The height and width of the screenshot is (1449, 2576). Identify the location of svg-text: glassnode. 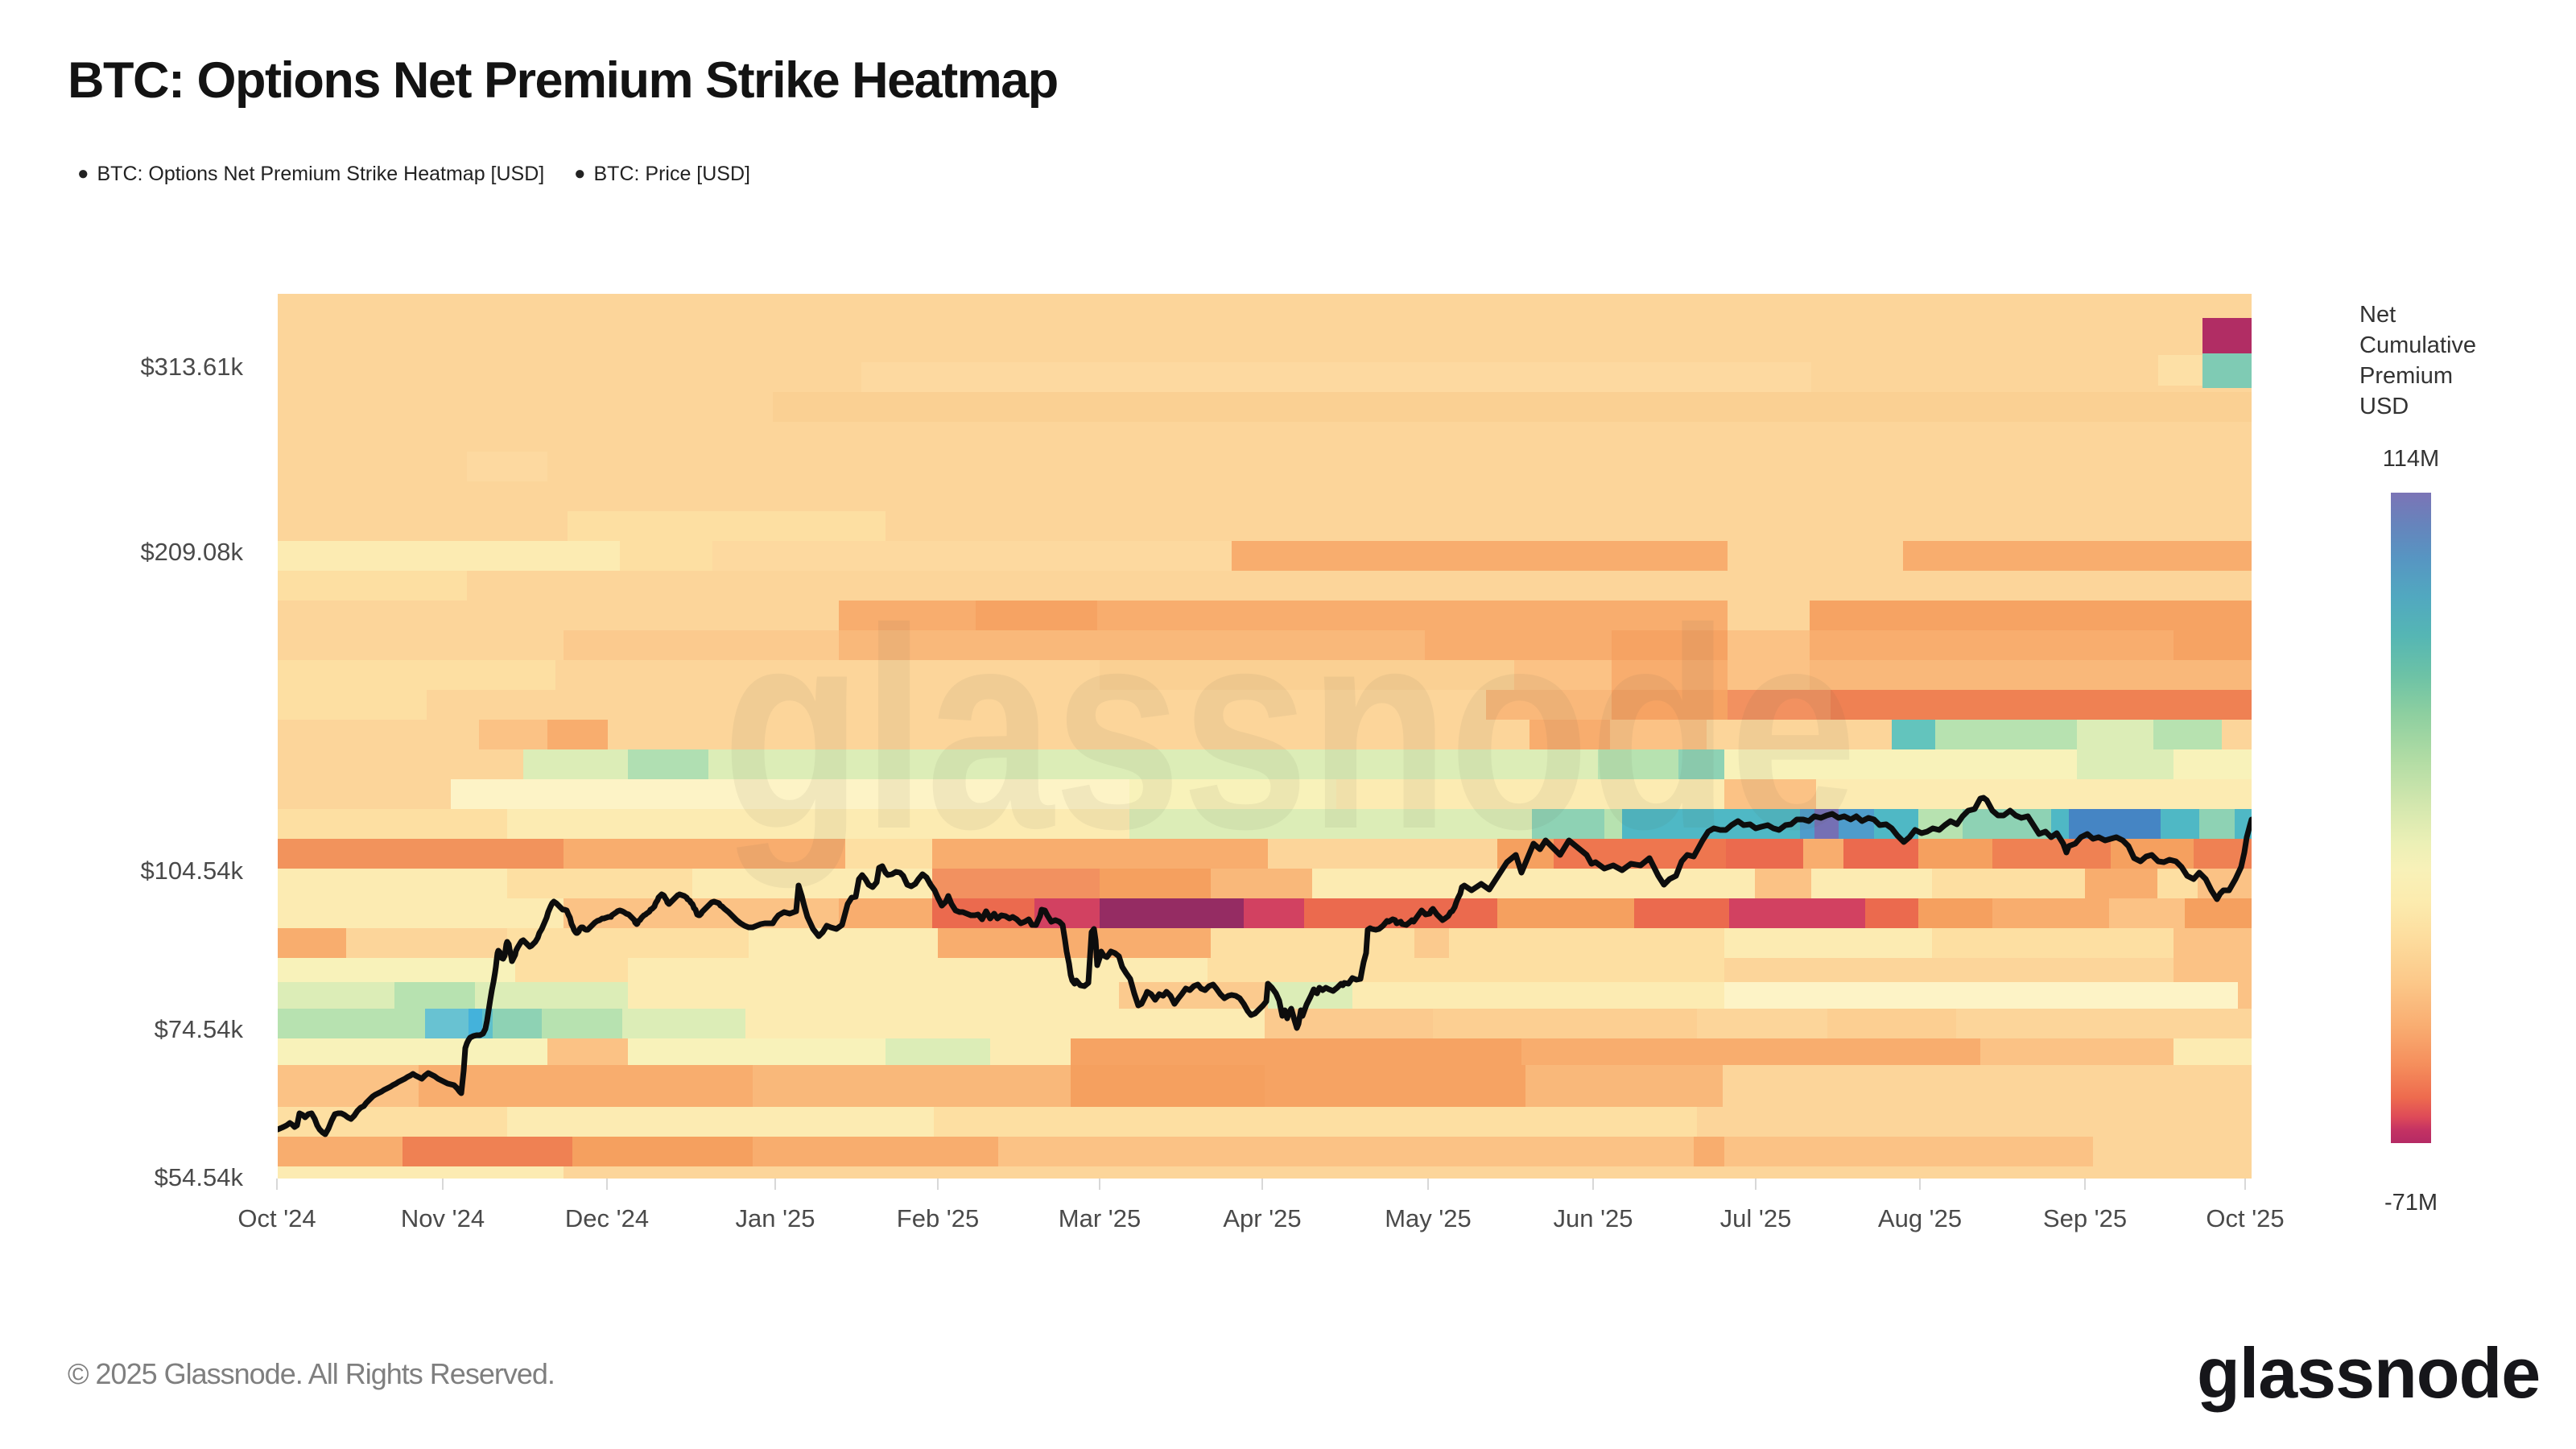
(1289, 730).